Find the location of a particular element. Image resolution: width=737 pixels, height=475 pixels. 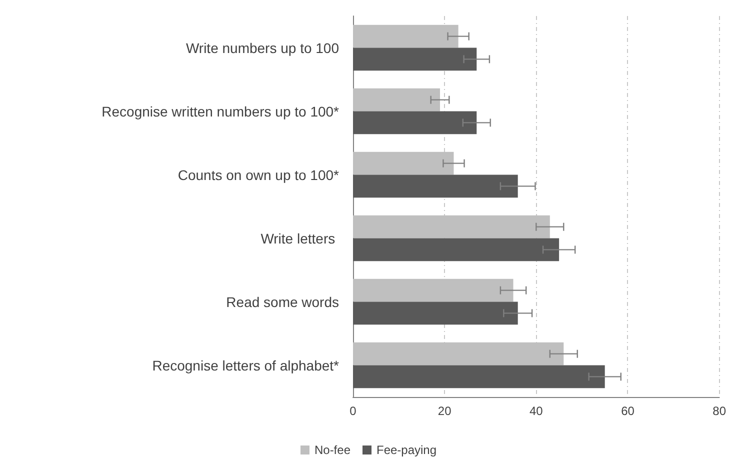

y-tick-label: Read some words is located at coordinates (282, 302).